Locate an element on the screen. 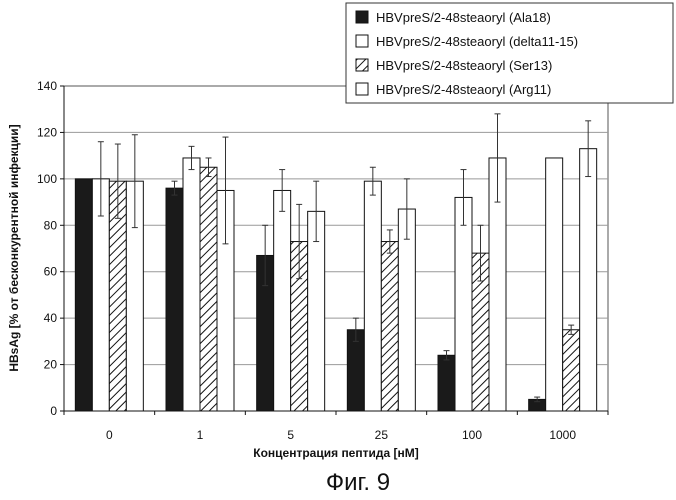 This screenshot has height=500, width=676. y-tick-label: 140 is located at coordinates (47, 86).